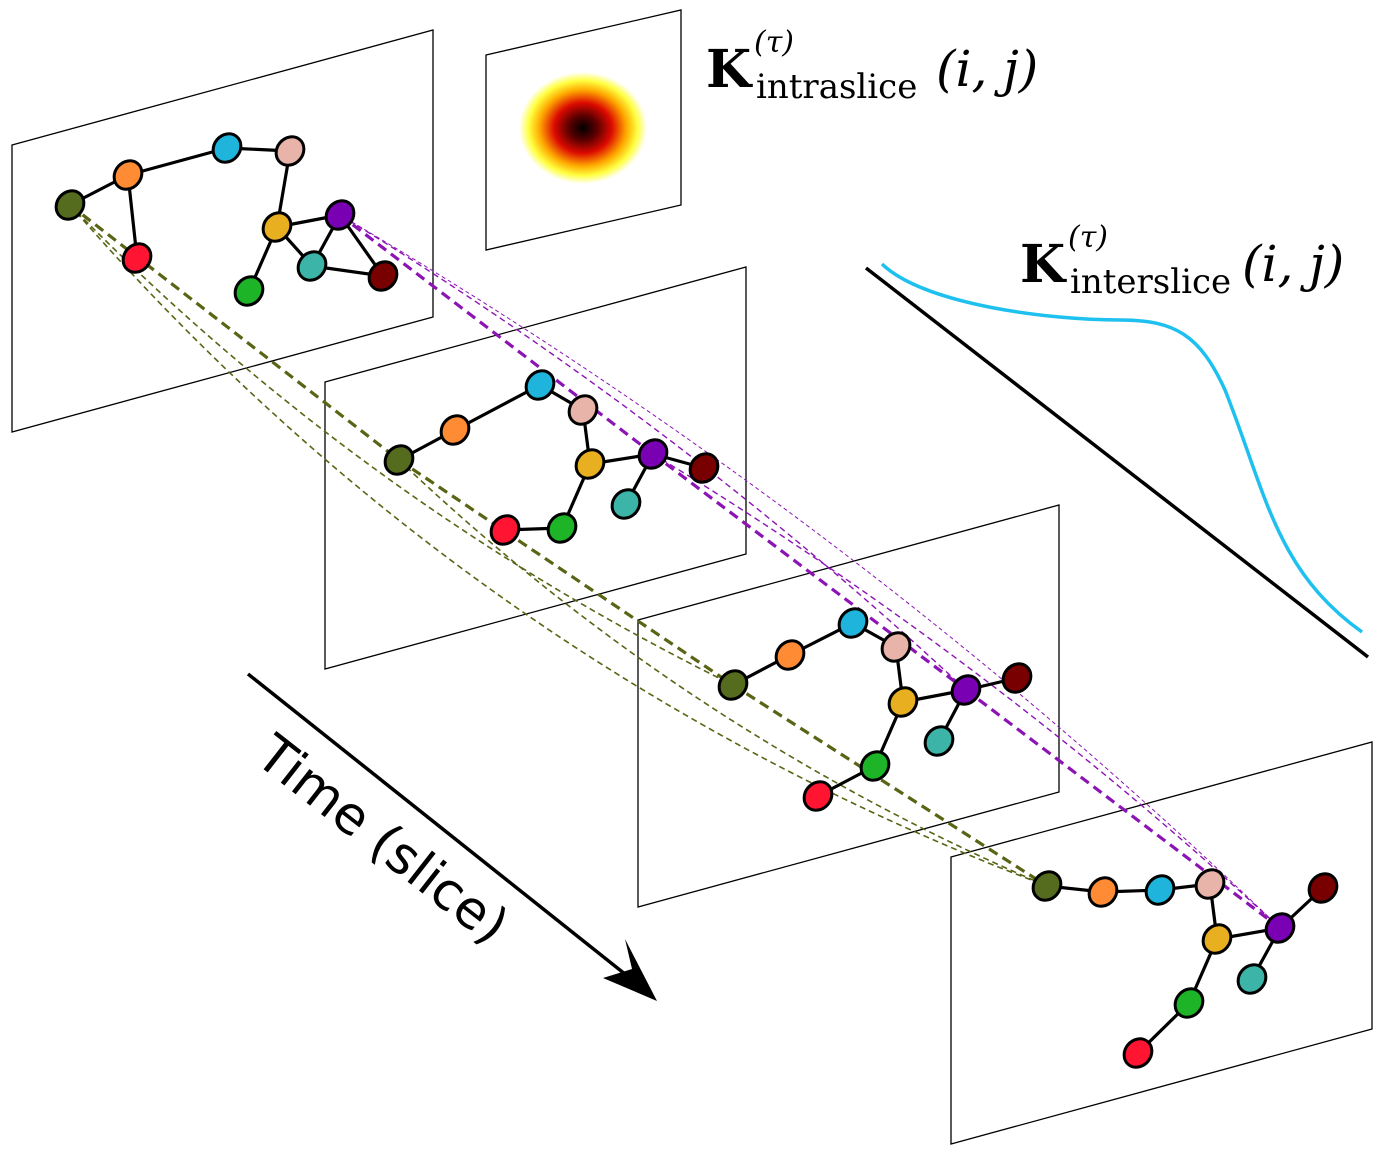 The height and width of the screenshot is (1157, 1397). What do you see at coordinates (1293, 264) in the screenshot?
I see `interslice-kernel-args: (i, j)` at bounding box center [1293, 264].